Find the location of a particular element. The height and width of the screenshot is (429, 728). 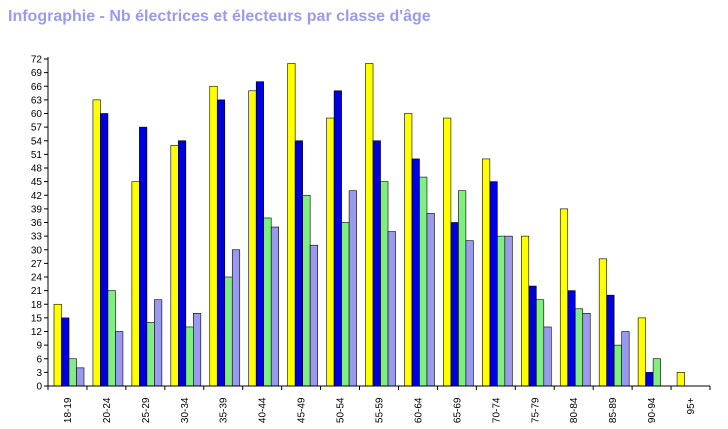

y-tick-label: 18 is located at coordinates (37, 305).